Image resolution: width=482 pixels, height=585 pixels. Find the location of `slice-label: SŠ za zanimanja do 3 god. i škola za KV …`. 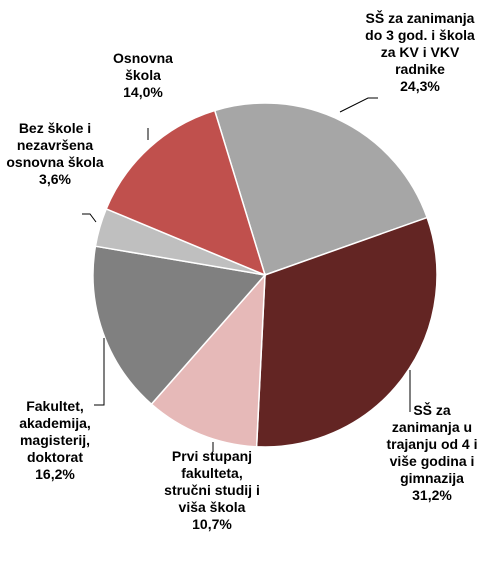

slice-label: SŠ za zanimanja do 3 god. i škola za KV … is located at coordinates (420, 52).